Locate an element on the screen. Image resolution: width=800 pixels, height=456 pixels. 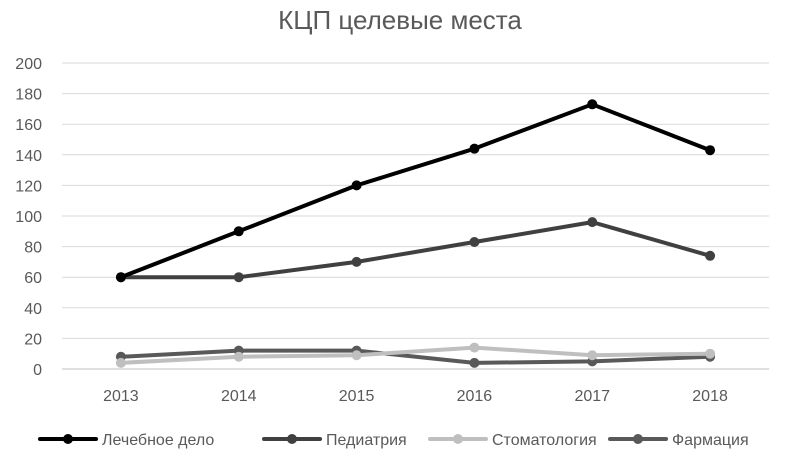
y-tick-label: 140 is located at coordinates (28, 156).